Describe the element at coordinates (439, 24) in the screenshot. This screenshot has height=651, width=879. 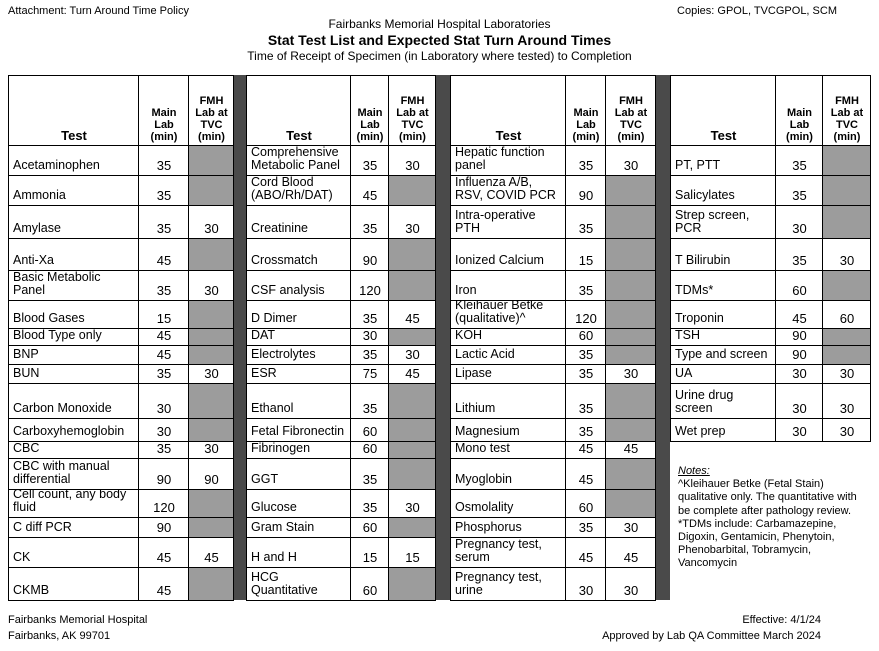
I see `org: Fairbanks Memorial Hospital Laboratories` at that location.